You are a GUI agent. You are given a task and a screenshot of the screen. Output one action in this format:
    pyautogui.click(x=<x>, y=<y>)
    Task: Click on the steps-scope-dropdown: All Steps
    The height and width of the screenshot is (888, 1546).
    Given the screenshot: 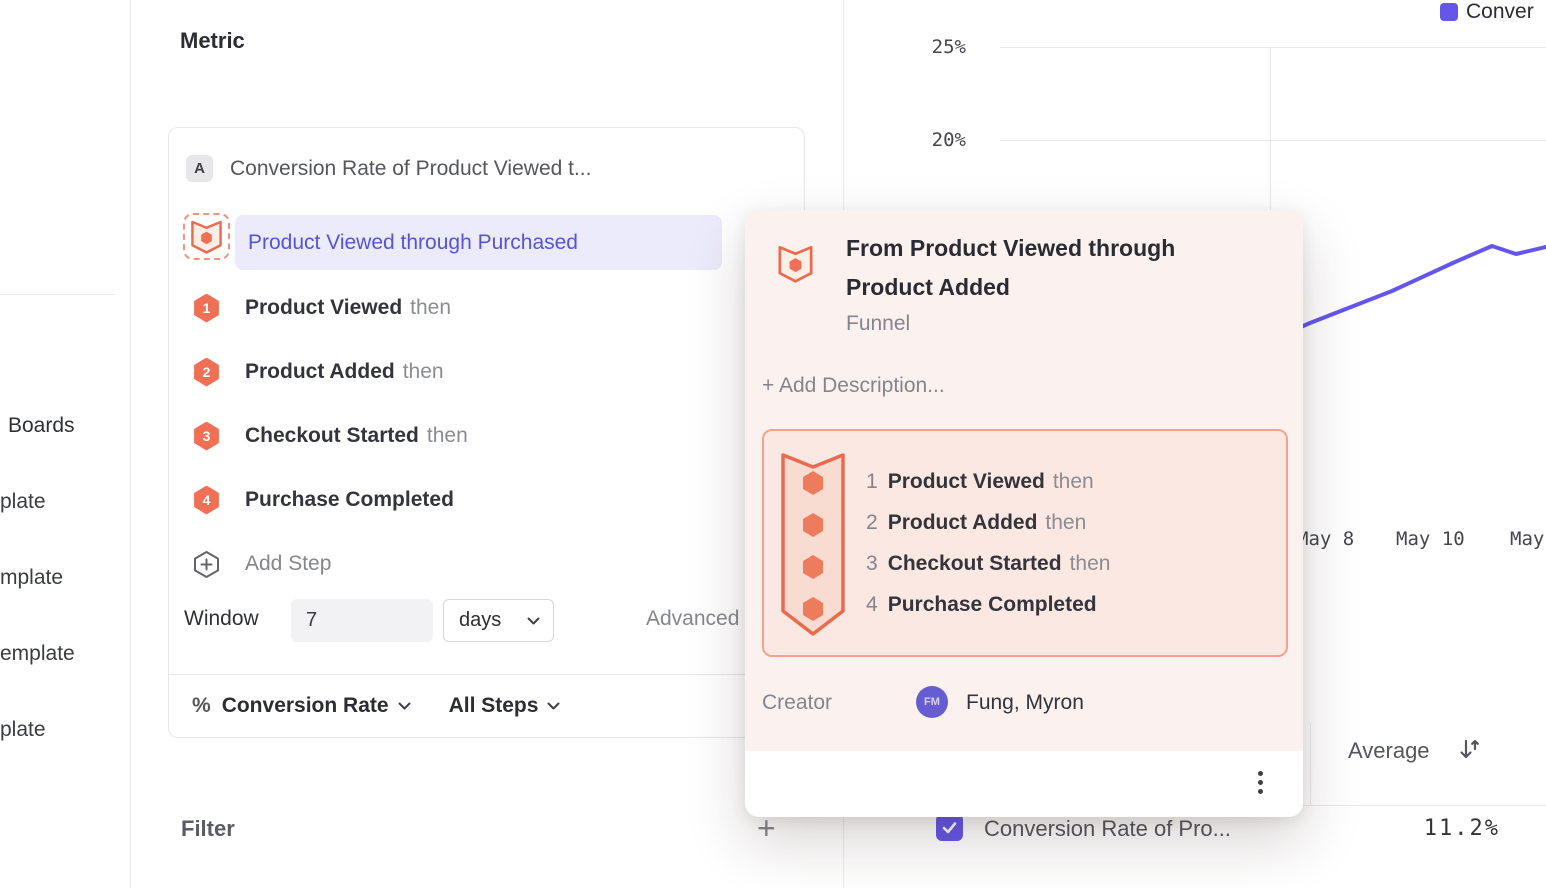 What is the action you would take?
    pyautogui.click(x=493, y=705)
    